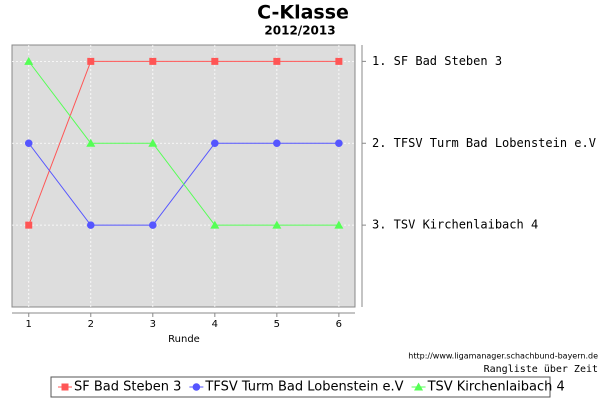  I want to click on x-tick-label: 5, so click(277, 324).